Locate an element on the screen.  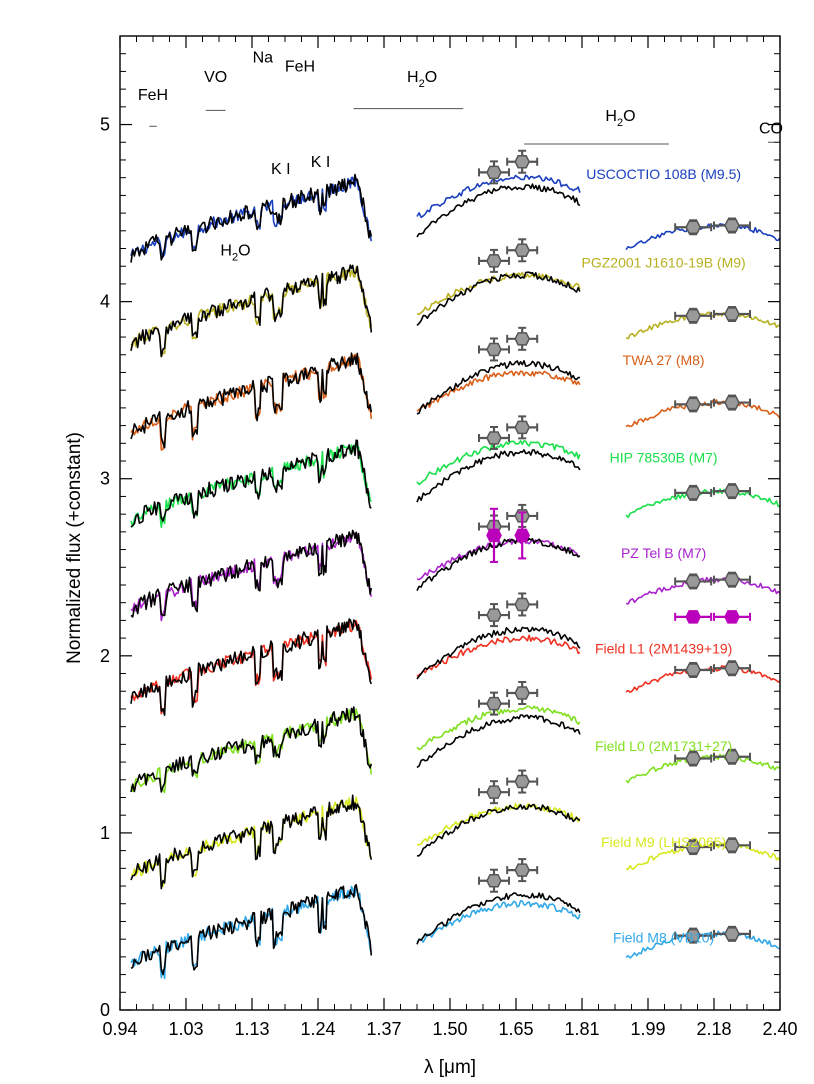
y-tick-label: 1 is located at coordinates (105, 833).